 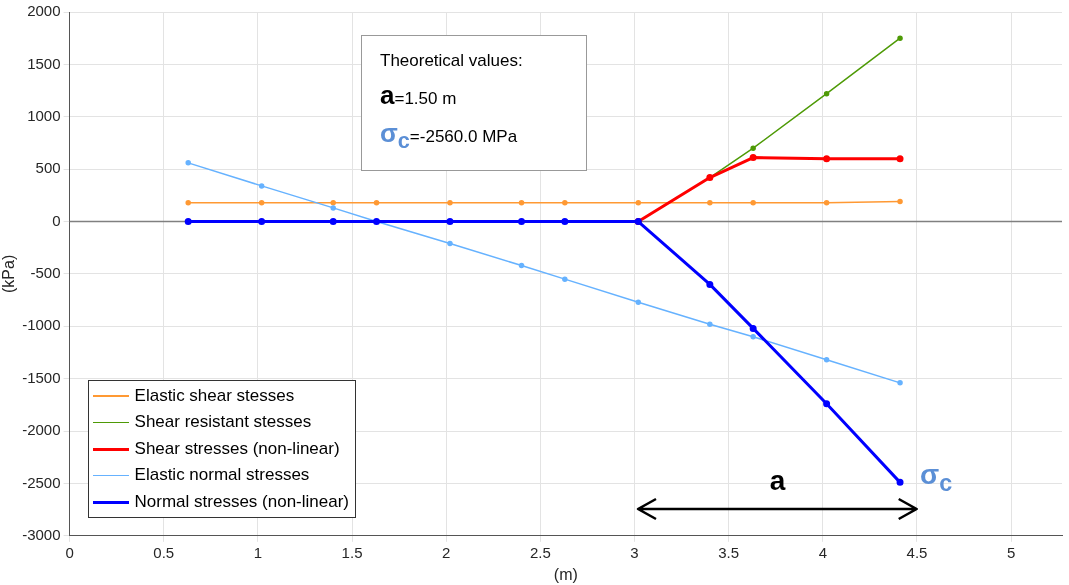 What do you see at coordinates (634, 552) in the screenshot?
I see `x-tick-label: 3` at bounding box center [634, 552].